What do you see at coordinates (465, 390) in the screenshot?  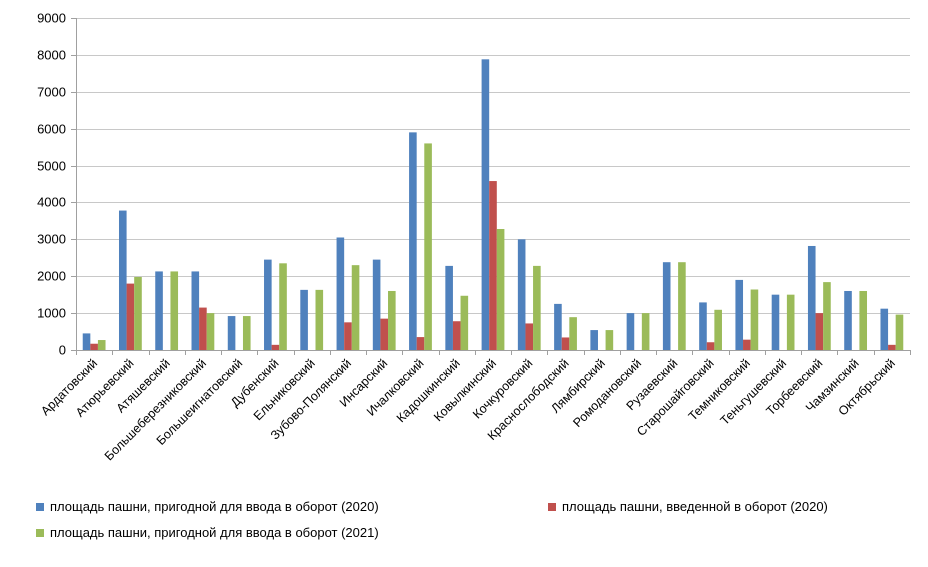 I see `x-category-label: Ковылкинский` at bounding box center [465, 390].